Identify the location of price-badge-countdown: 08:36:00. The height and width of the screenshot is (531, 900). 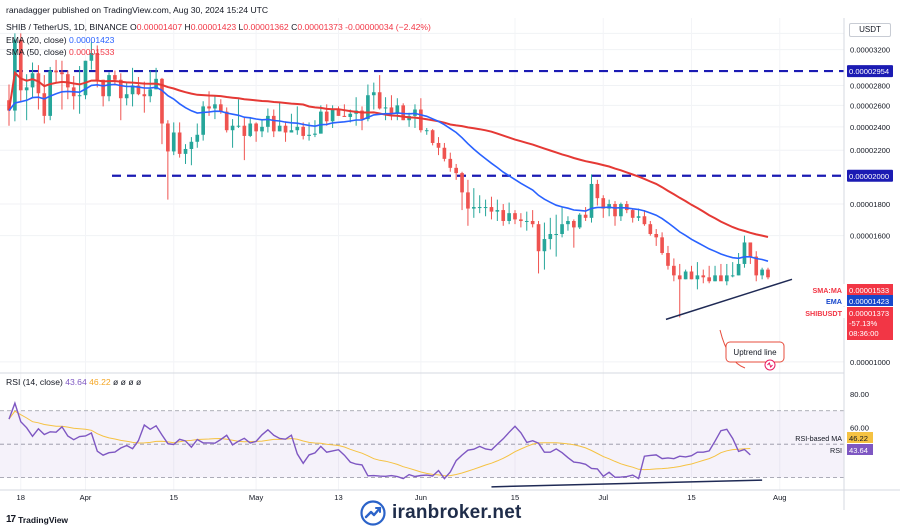
(864, 333).